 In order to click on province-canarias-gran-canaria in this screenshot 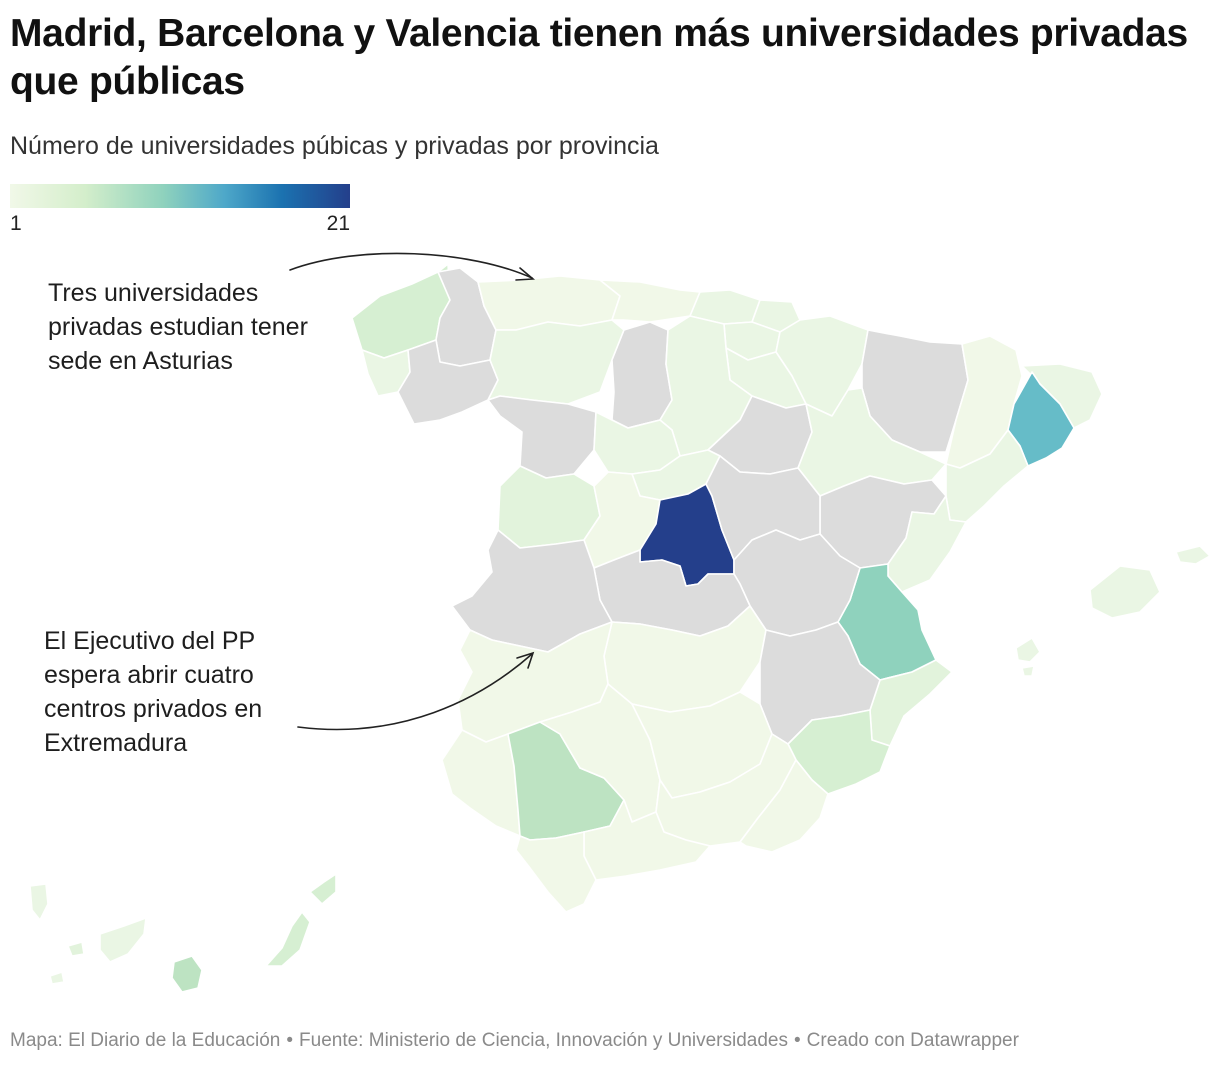, I will do `click(187, 974)`.